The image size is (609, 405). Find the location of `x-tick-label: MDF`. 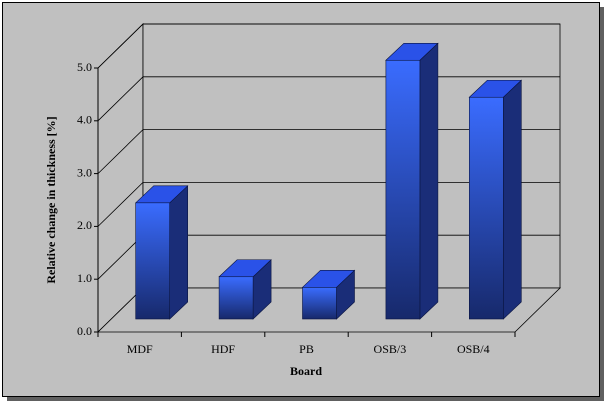

x-tick-label: MDF is located at coordinates (140, 349).